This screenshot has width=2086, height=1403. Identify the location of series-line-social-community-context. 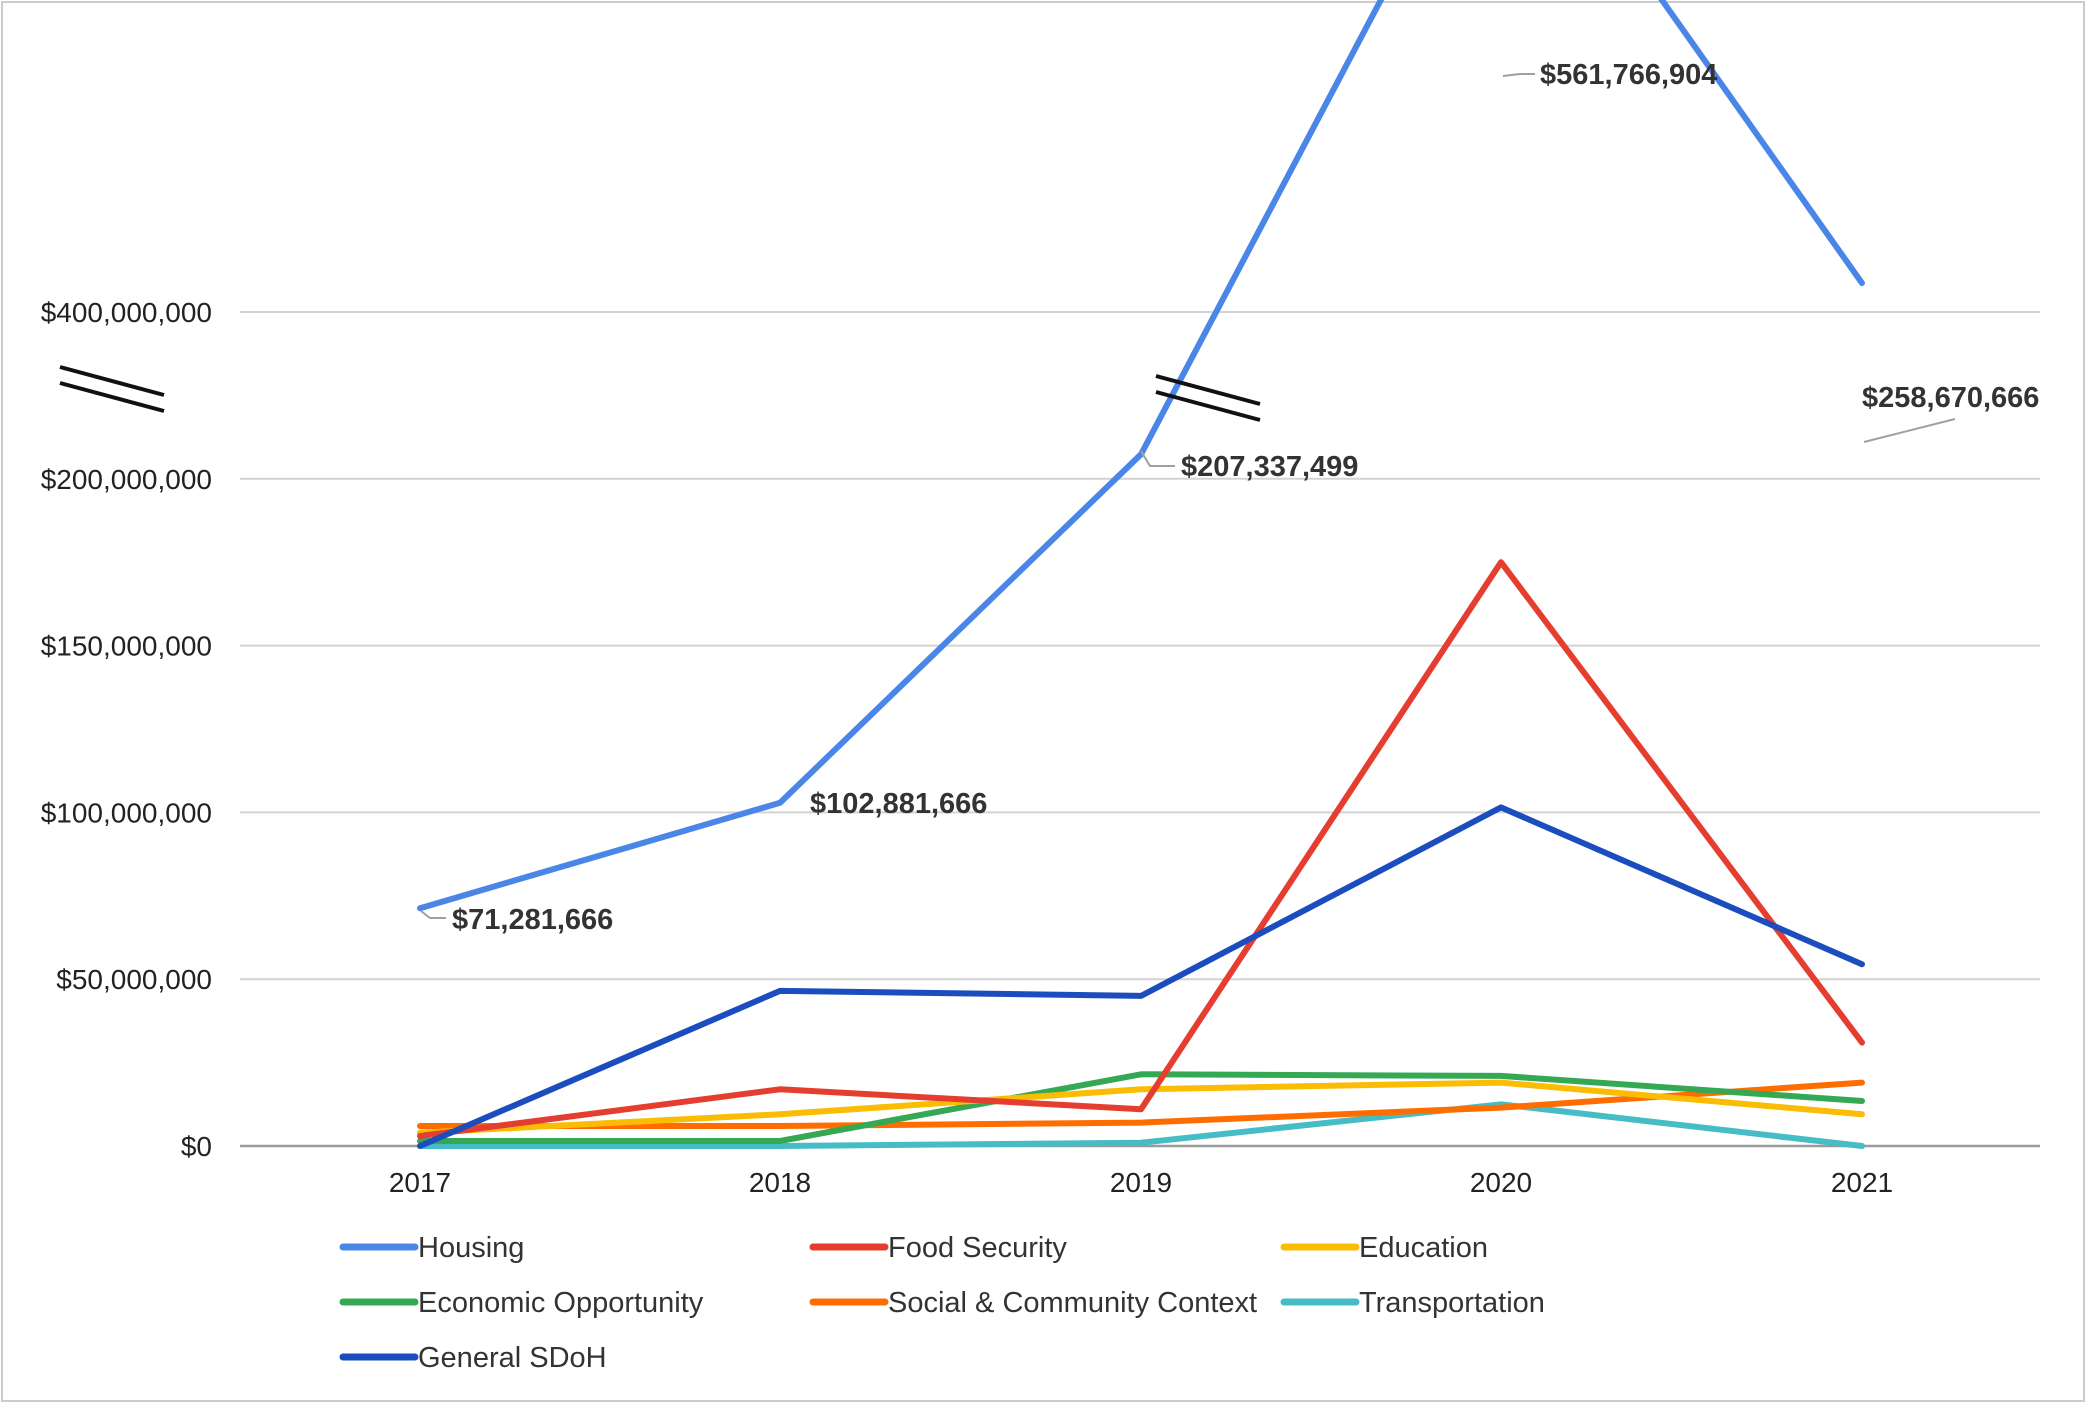
(1141, 1104).